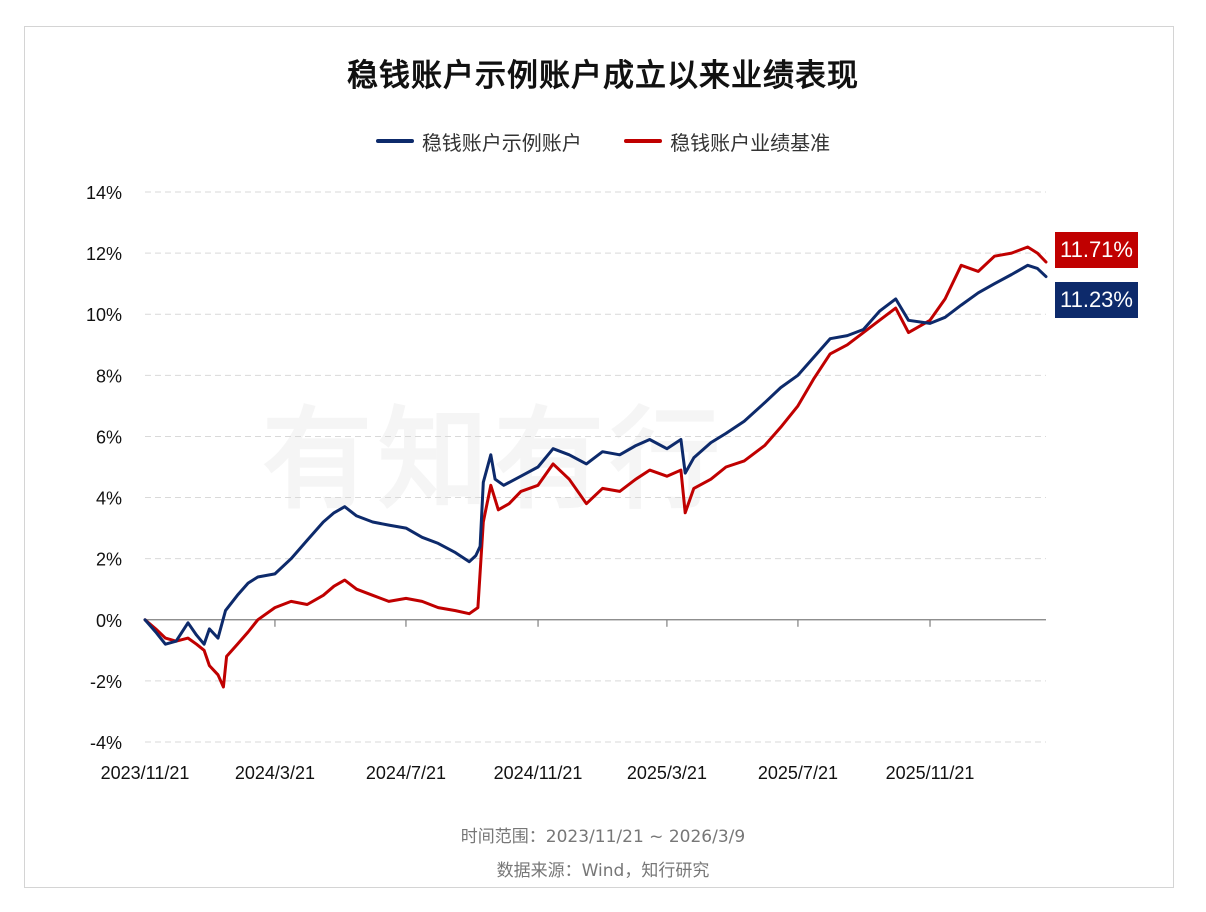 Image resolution: width=1206 pixels, height=912 pixels. What do you see at coordinates (106, 743) in the screenshot?
I see `y-tick-label: -4%` at bounding box center [106, 743].